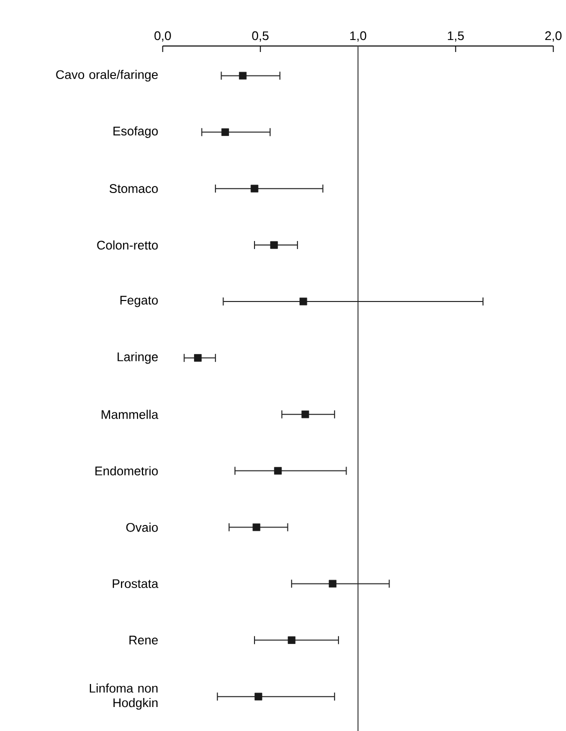 This screenshot has height=731, width=566. Describe the element at coordinates (134, 189) in the screenshot. I see `y-tick-label: Stomaco` at that location.